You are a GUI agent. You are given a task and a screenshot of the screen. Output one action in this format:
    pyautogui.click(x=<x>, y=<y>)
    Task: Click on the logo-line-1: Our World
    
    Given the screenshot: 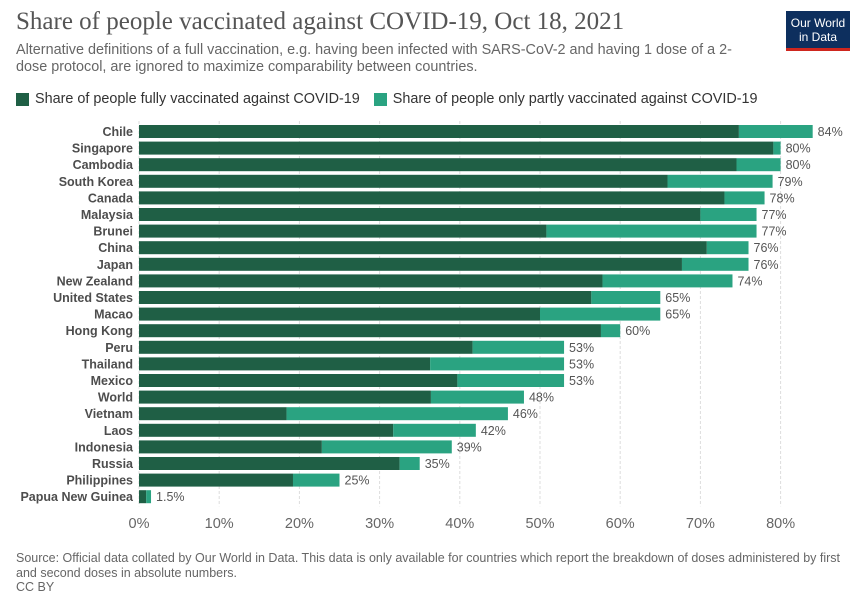 What is the action you would take?
    pyautogui.click(x=818, y=23)
    